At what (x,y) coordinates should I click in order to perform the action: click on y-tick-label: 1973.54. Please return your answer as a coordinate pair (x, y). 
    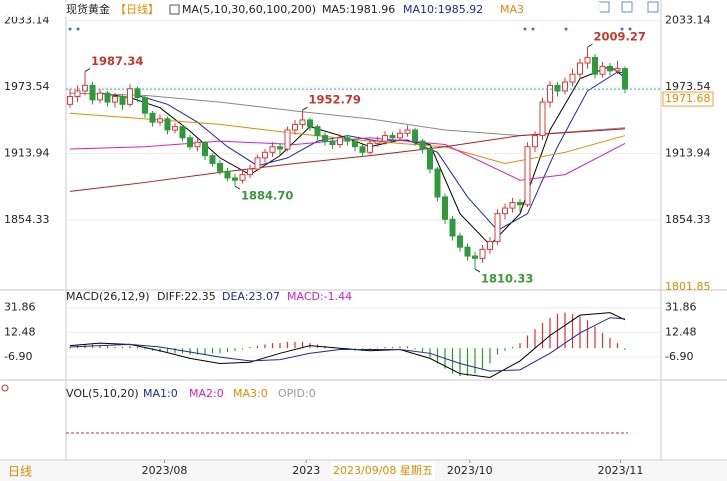
    Looking at the image, I should click on (688, 86).